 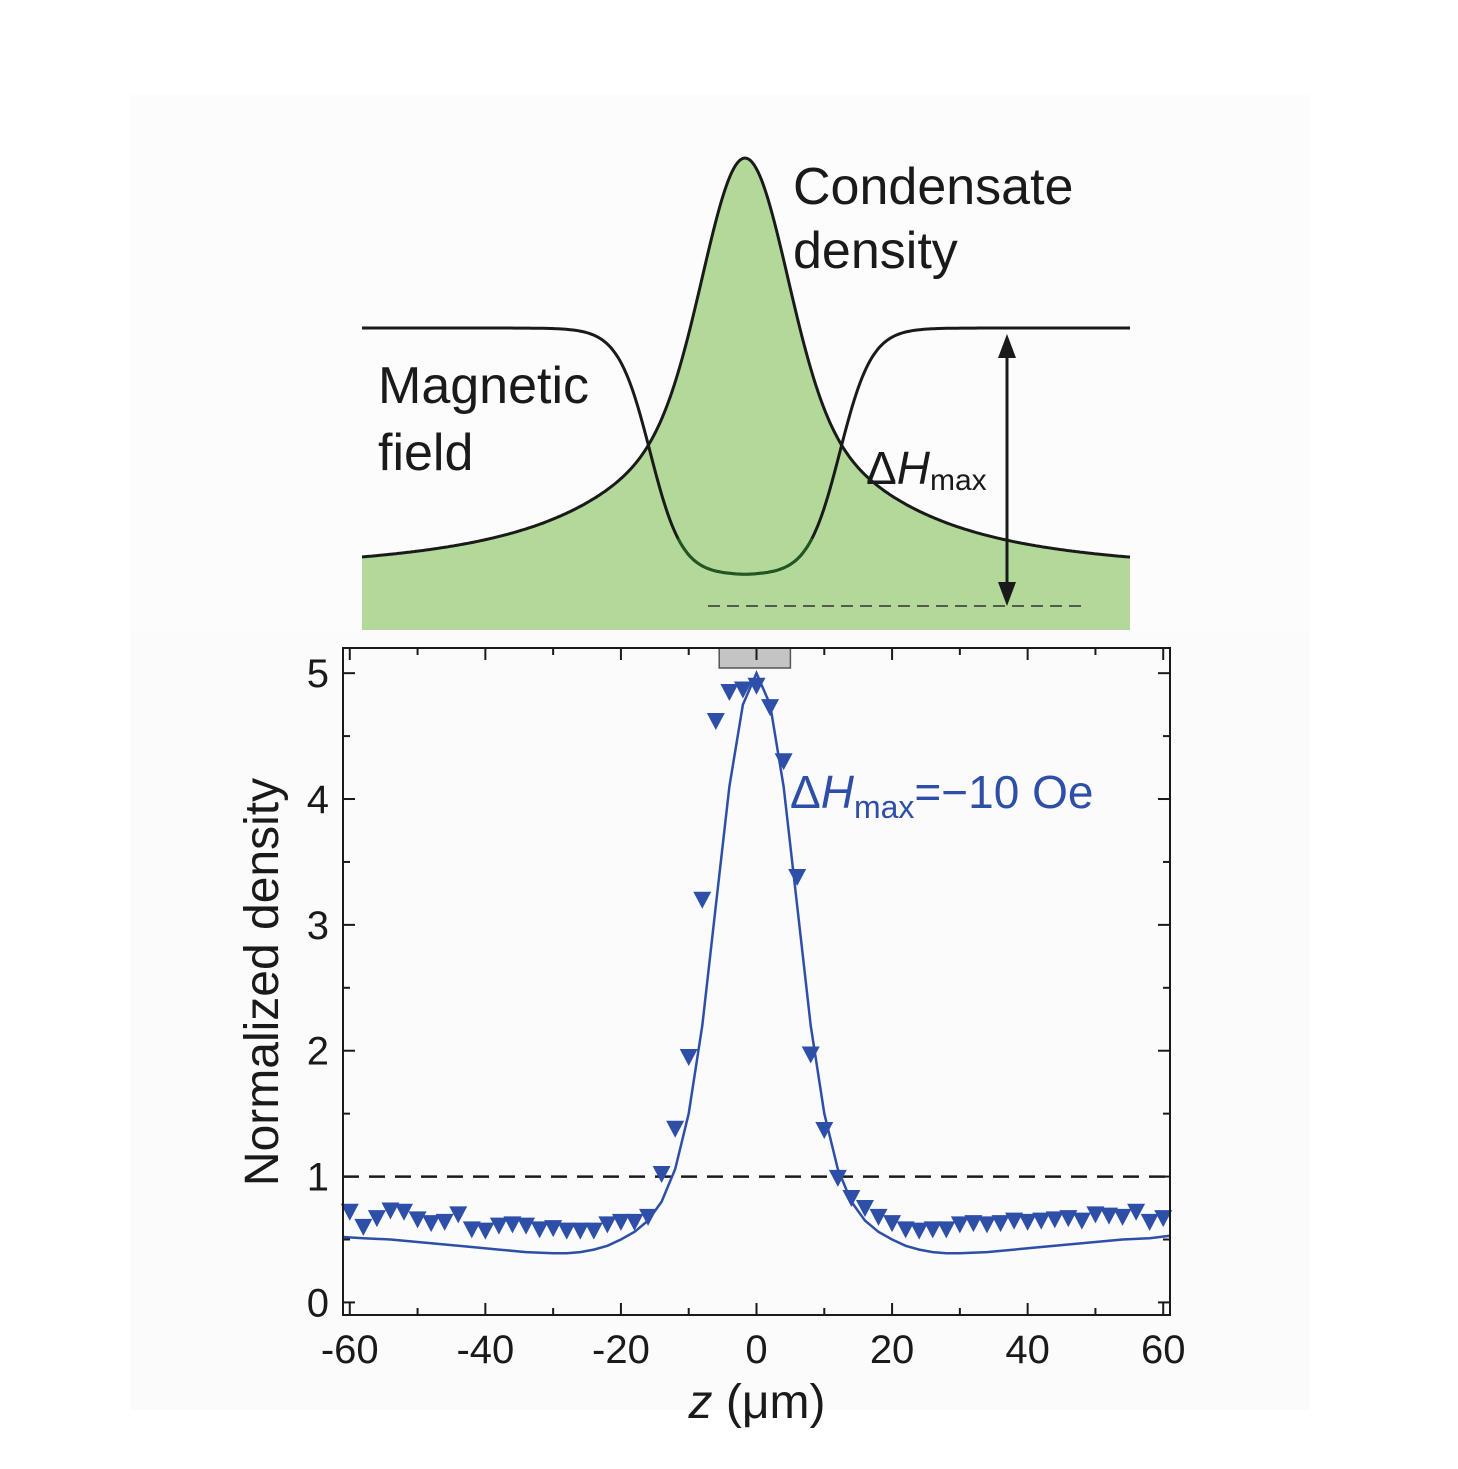 I want to click on x-tick-label: 40, so click(x=1027, y=1350).